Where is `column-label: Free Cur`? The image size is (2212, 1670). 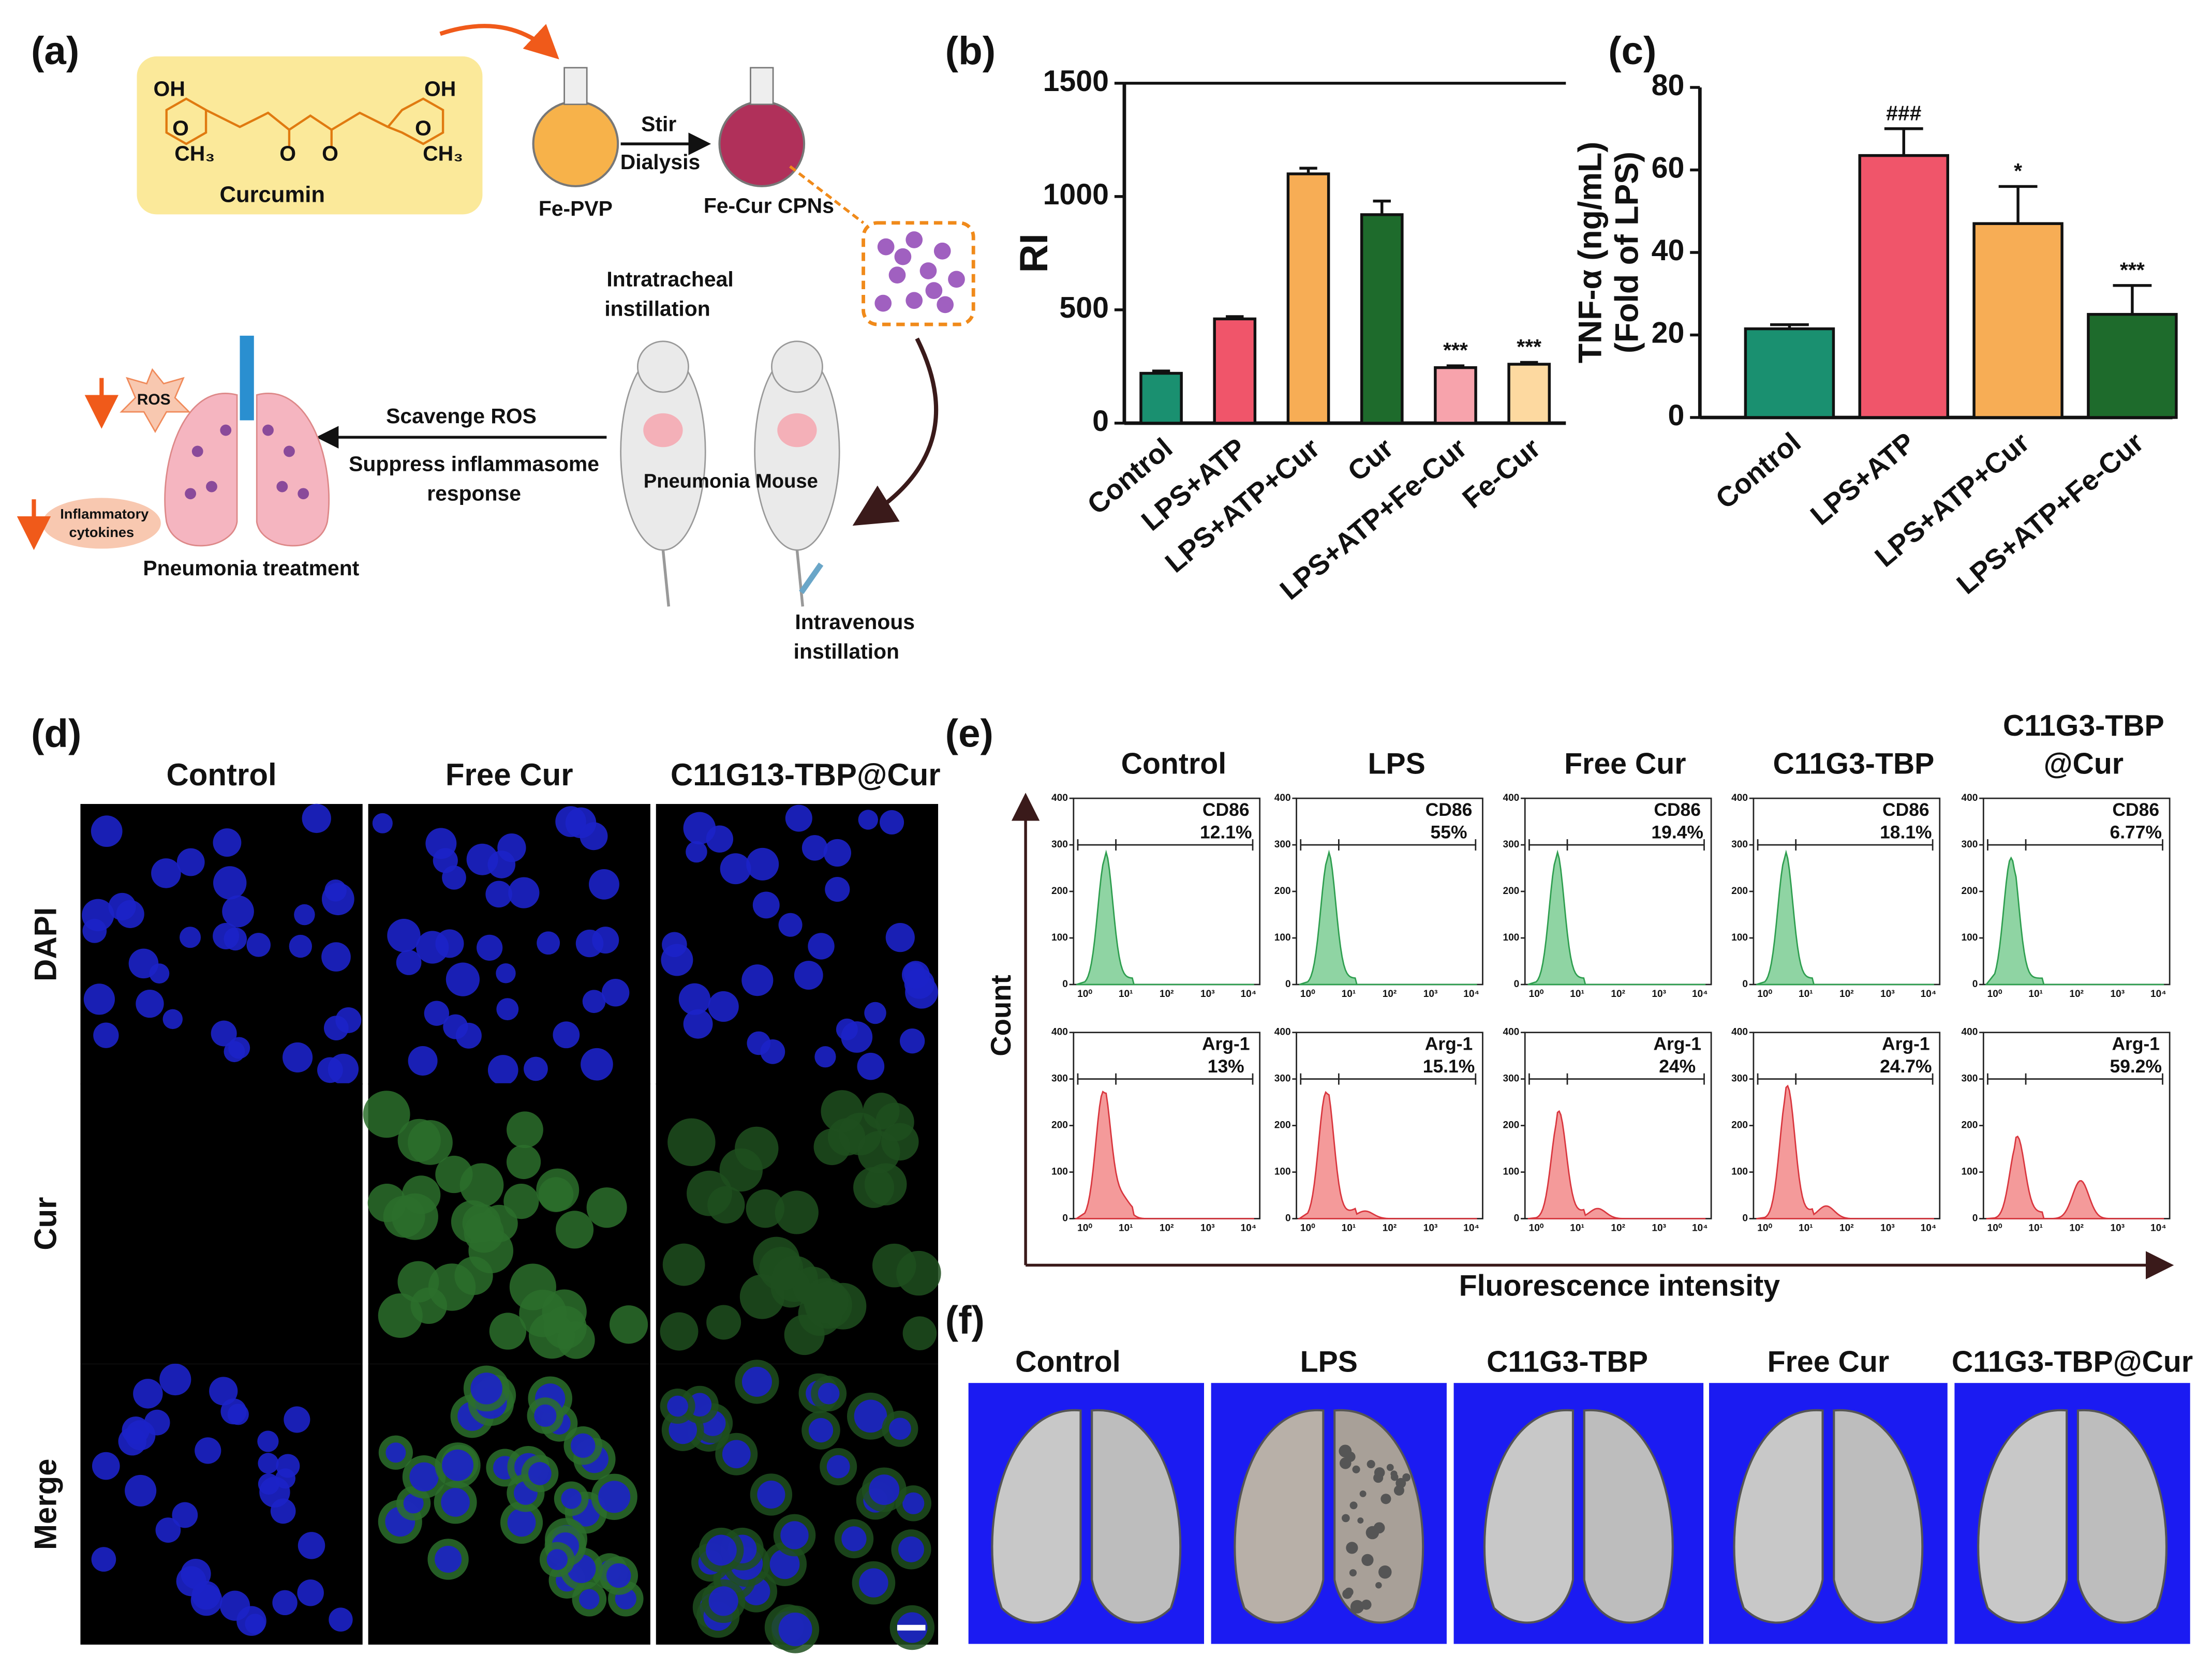
column-label: Free Cur is located at coordinates (510, 774).